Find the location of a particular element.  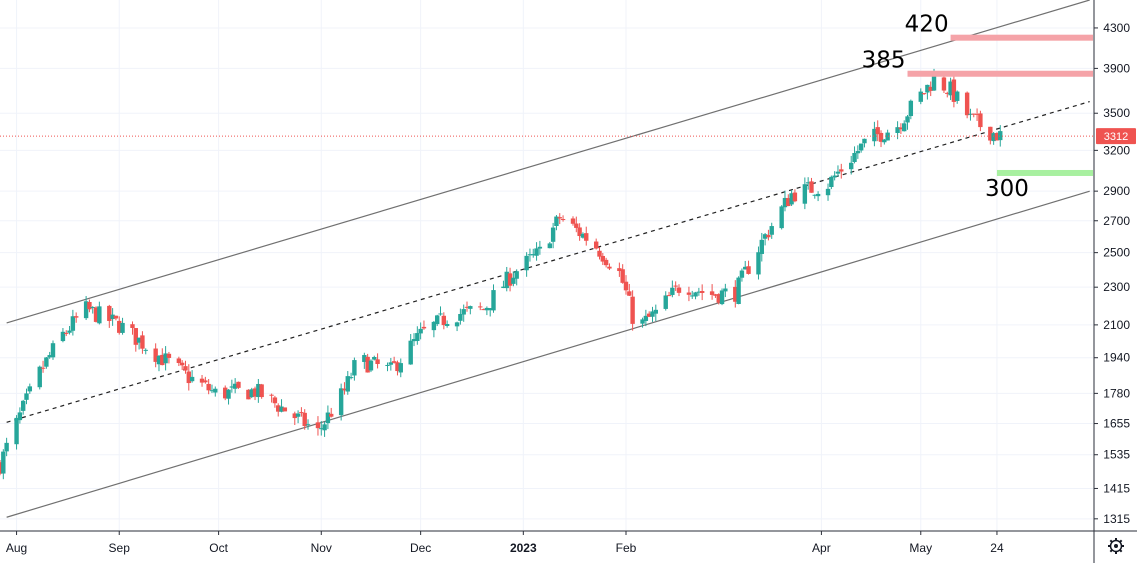

time-axis-background is located at coordinates (568, 547).